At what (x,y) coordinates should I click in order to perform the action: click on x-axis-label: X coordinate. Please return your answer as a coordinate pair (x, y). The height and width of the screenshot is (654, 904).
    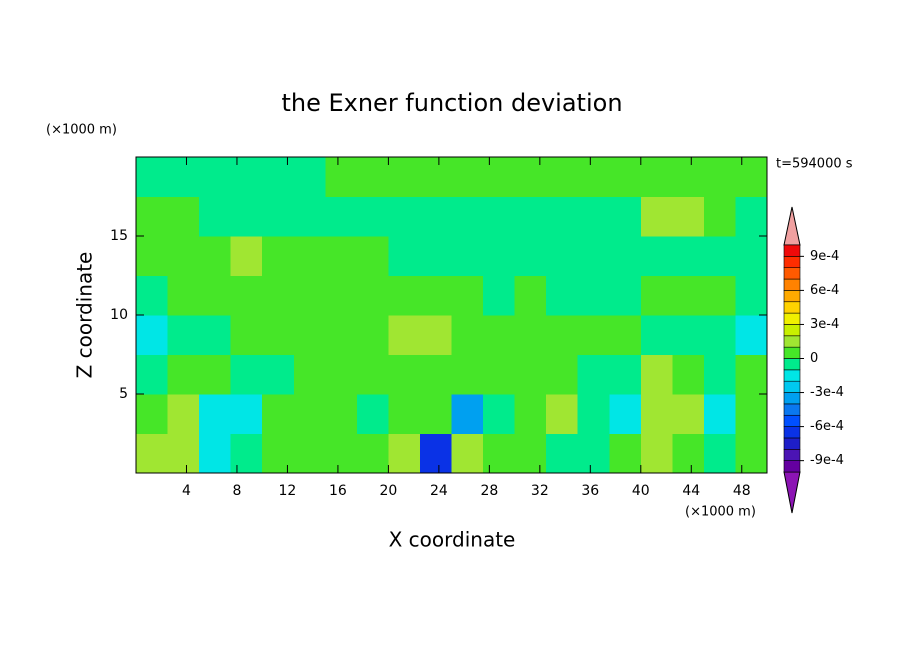
    Looking at the image, I should click on (452, 540).